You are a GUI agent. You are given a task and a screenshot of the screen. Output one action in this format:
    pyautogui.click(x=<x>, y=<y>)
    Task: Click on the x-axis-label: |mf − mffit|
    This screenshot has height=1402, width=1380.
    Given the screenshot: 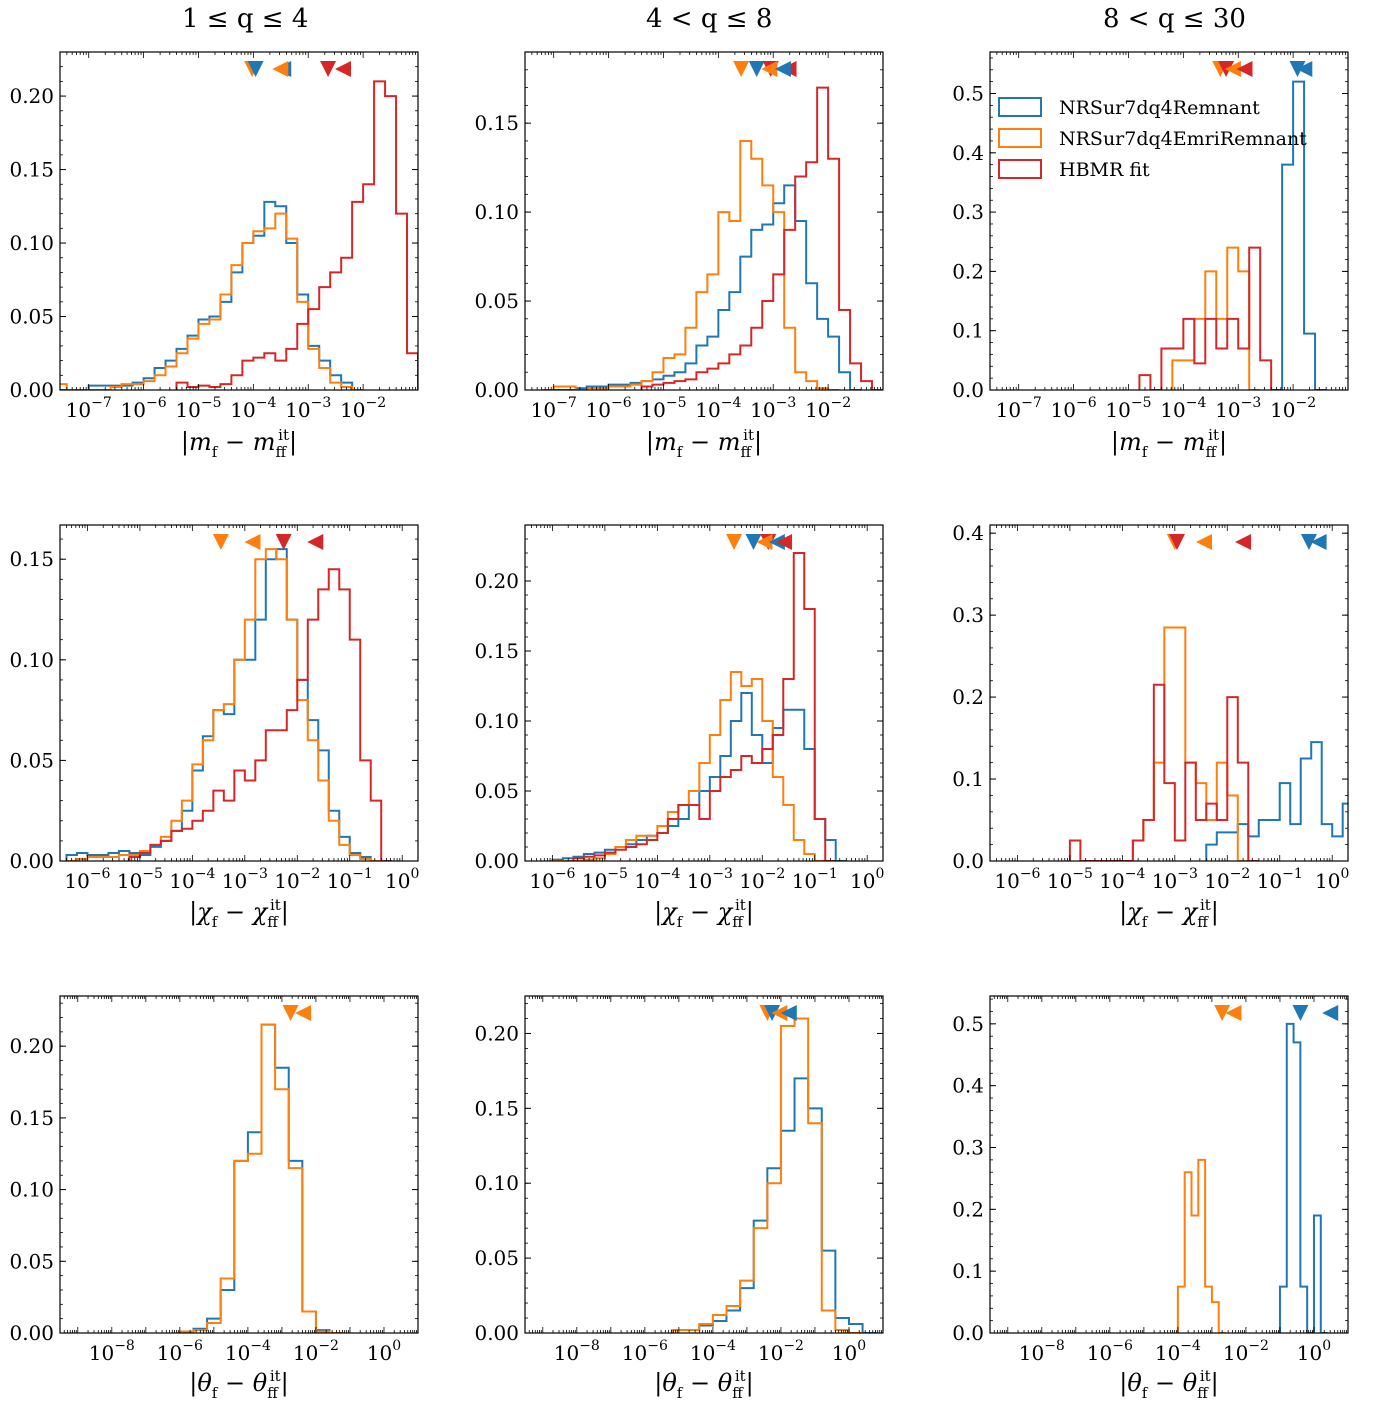 What is the action you would take?
    pyautogui.click(x=239, y=443)
    